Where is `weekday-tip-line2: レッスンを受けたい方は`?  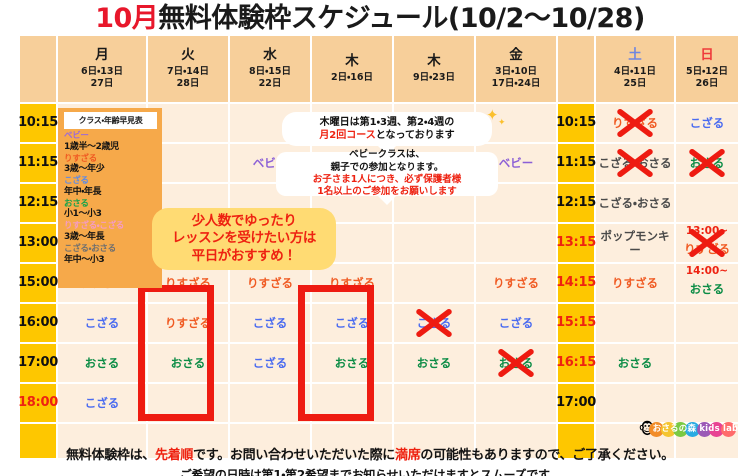
weekday-tip-line2: レッスンを受けたい方は is located at coordinates (244, 238).